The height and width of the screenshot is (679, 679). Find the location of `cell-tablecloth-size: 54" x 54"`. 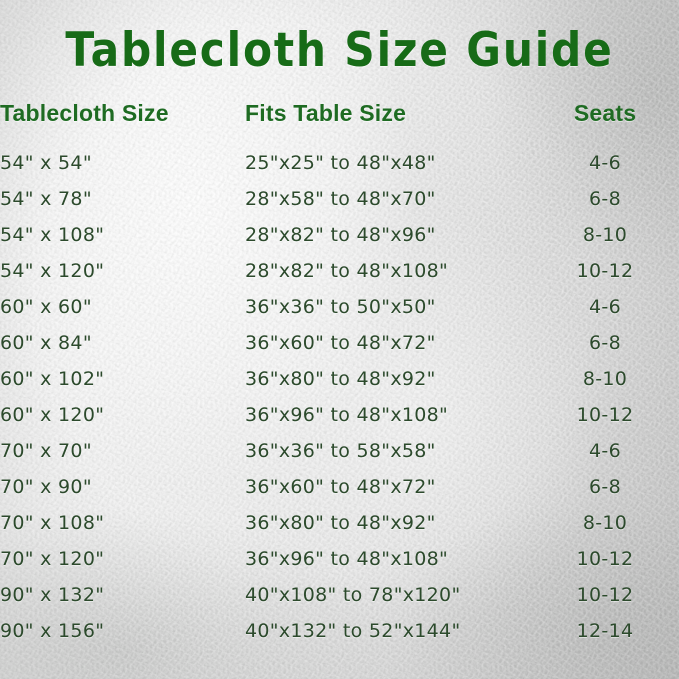

cell-tablecloth-size: 54" x 54" is located at coordinates (46, 162).